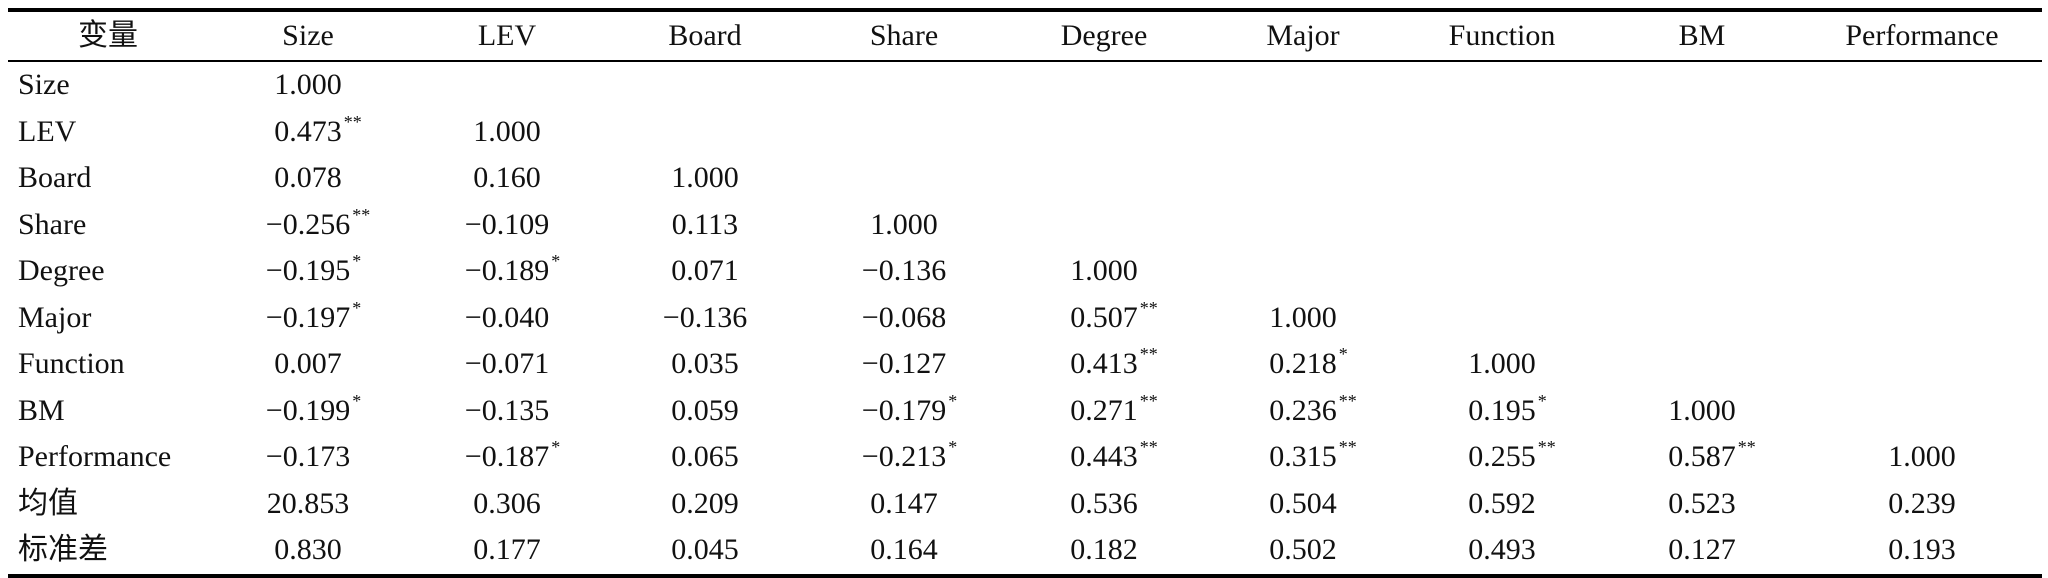  I want to click on cell-value: −0.199, so click(308, 410).